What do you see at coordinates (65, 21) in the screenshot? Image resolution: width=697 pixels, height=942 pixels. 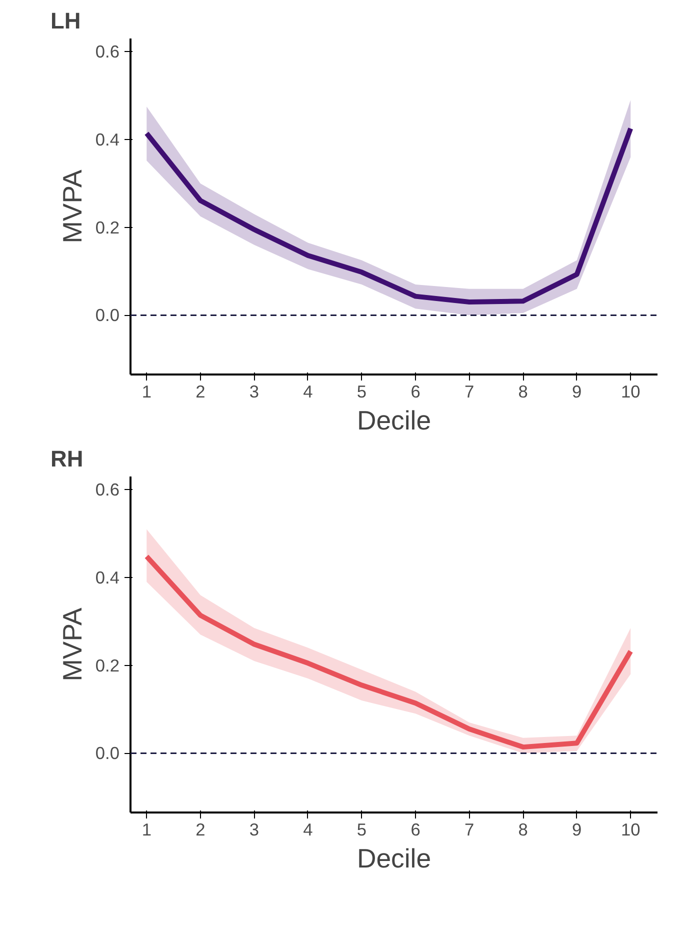 I see `chart-title: LH` at bounding box center [65, 21].